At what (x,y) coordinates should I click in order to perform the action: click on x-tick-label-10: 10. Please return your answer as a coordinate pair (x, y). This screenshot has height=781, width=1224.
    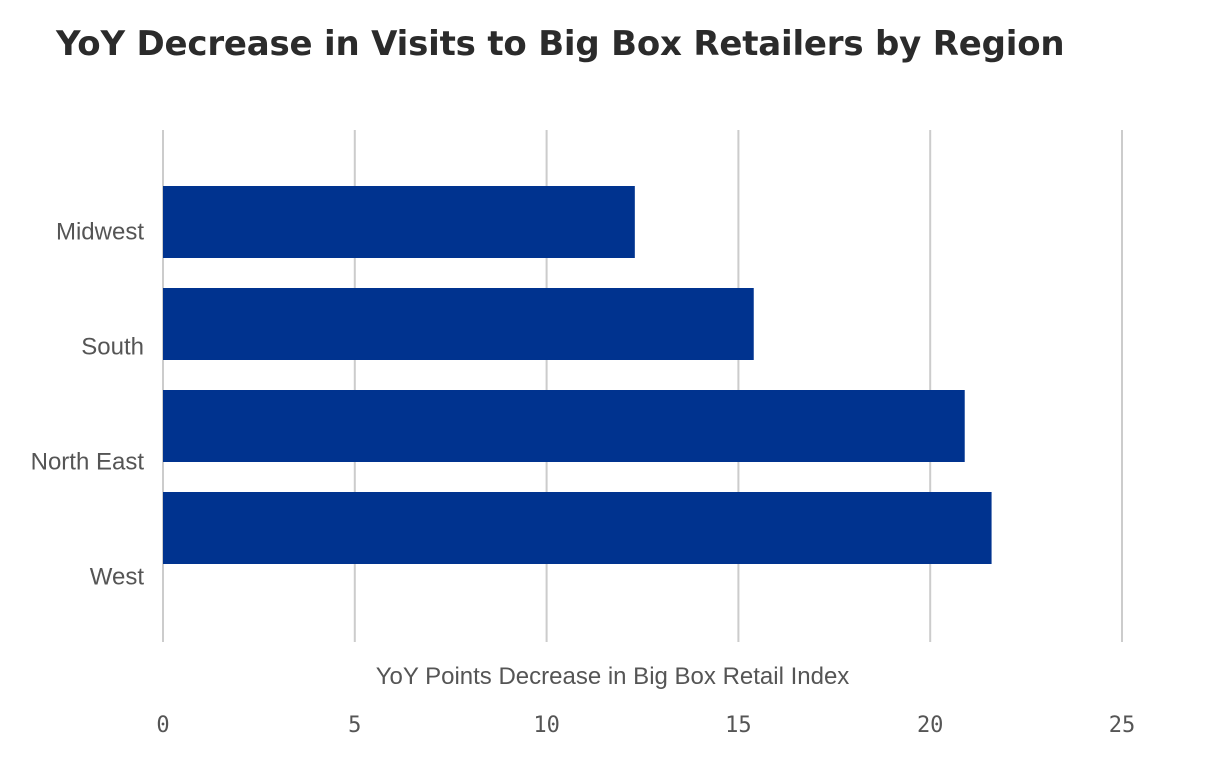
    Looking at the image, I should click on (546, 725).